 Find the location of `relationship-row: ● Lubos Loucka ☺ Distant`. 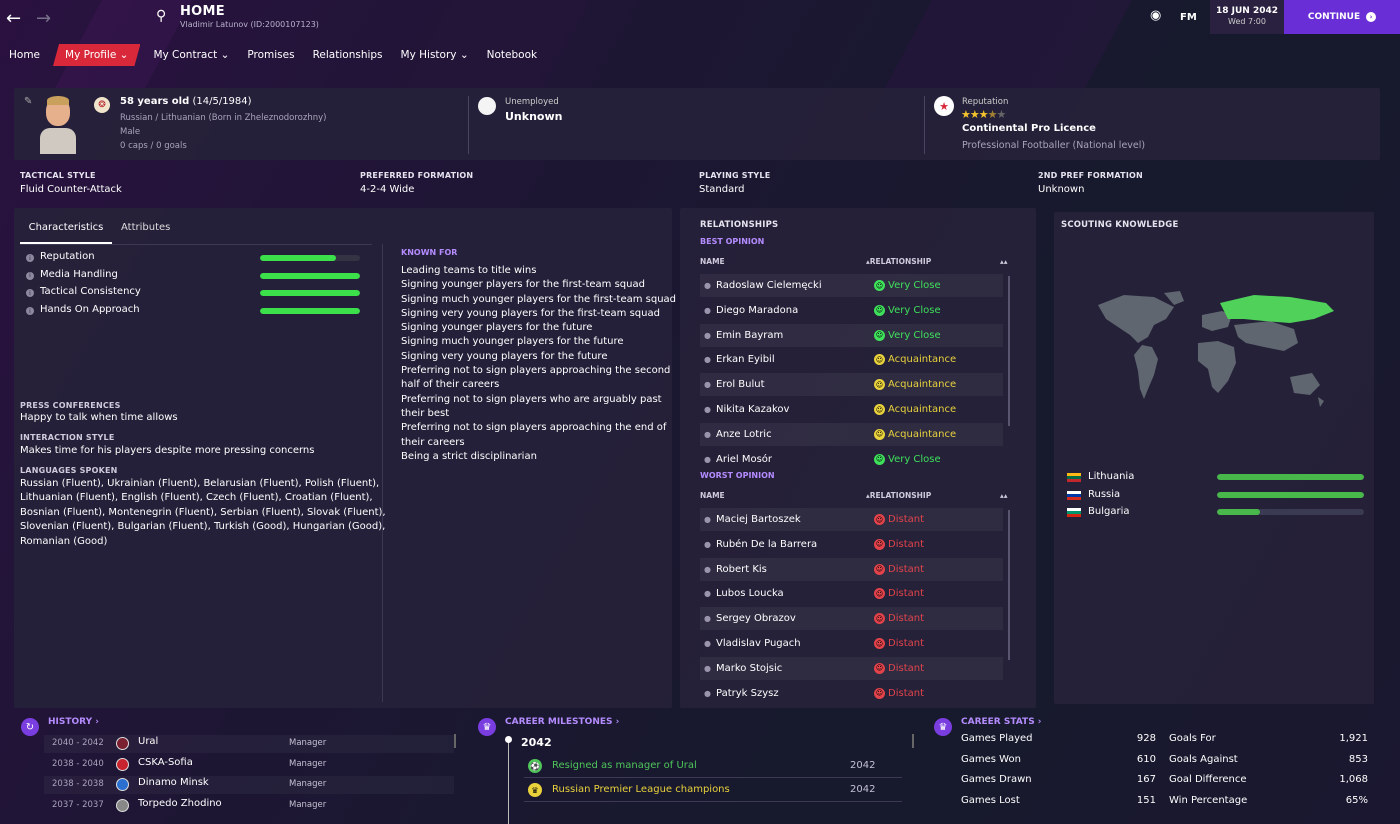

relationship-row: ● Lubos Loucka ☺ Distant is located at coordinates (851, 593).